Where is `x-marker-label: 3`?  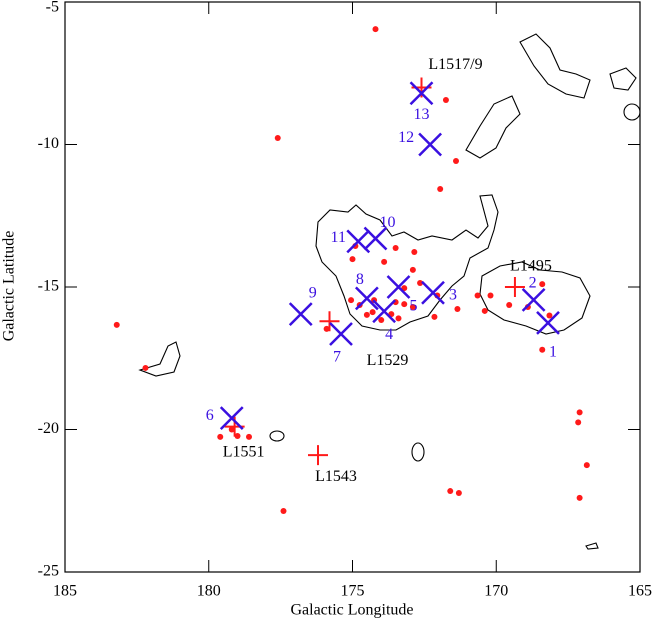
x-marker-label: 3 is located at coordinates (453, 294).